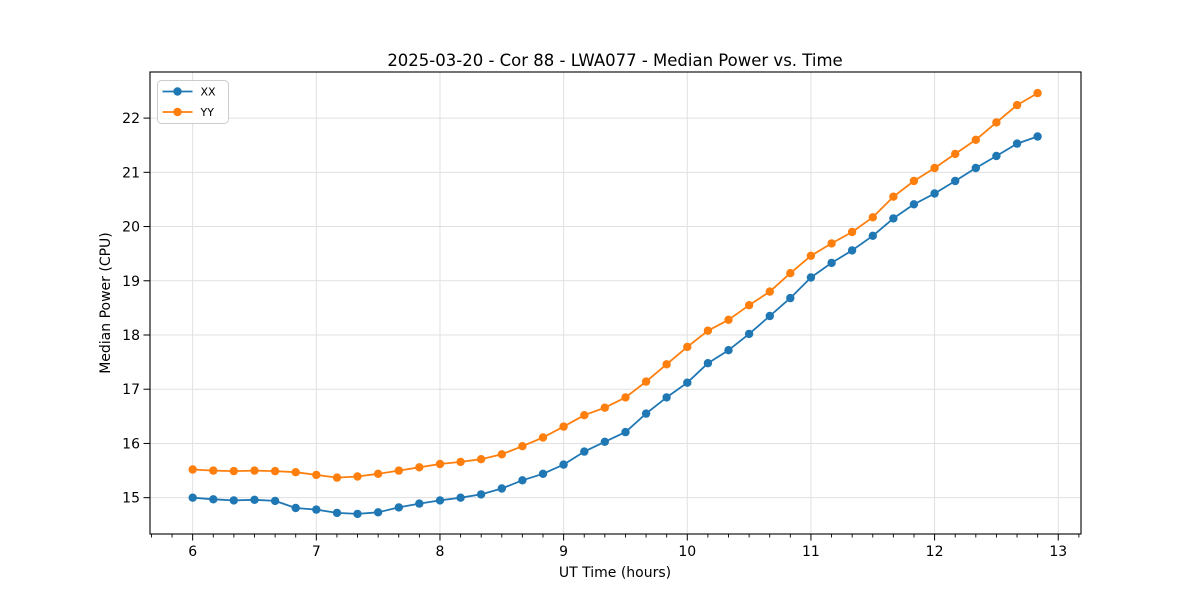 This screenshot has height=600, width=1200. What do you see at coordinates (131, 499) in the screenshot?
I see `y-tick-label: 15` at bounding box center [131, 499].